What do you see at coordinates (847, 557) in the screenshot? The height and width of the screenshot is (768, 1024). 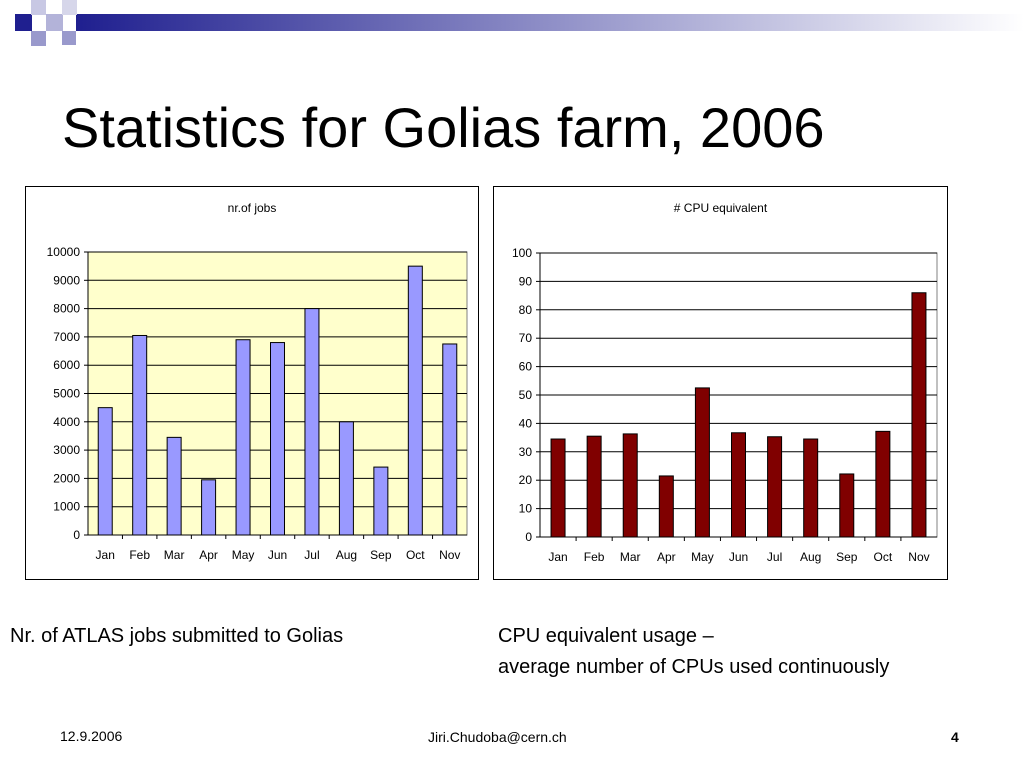 I see `cpu-x-tick-label: Sep` at bounding box center [847, 557].